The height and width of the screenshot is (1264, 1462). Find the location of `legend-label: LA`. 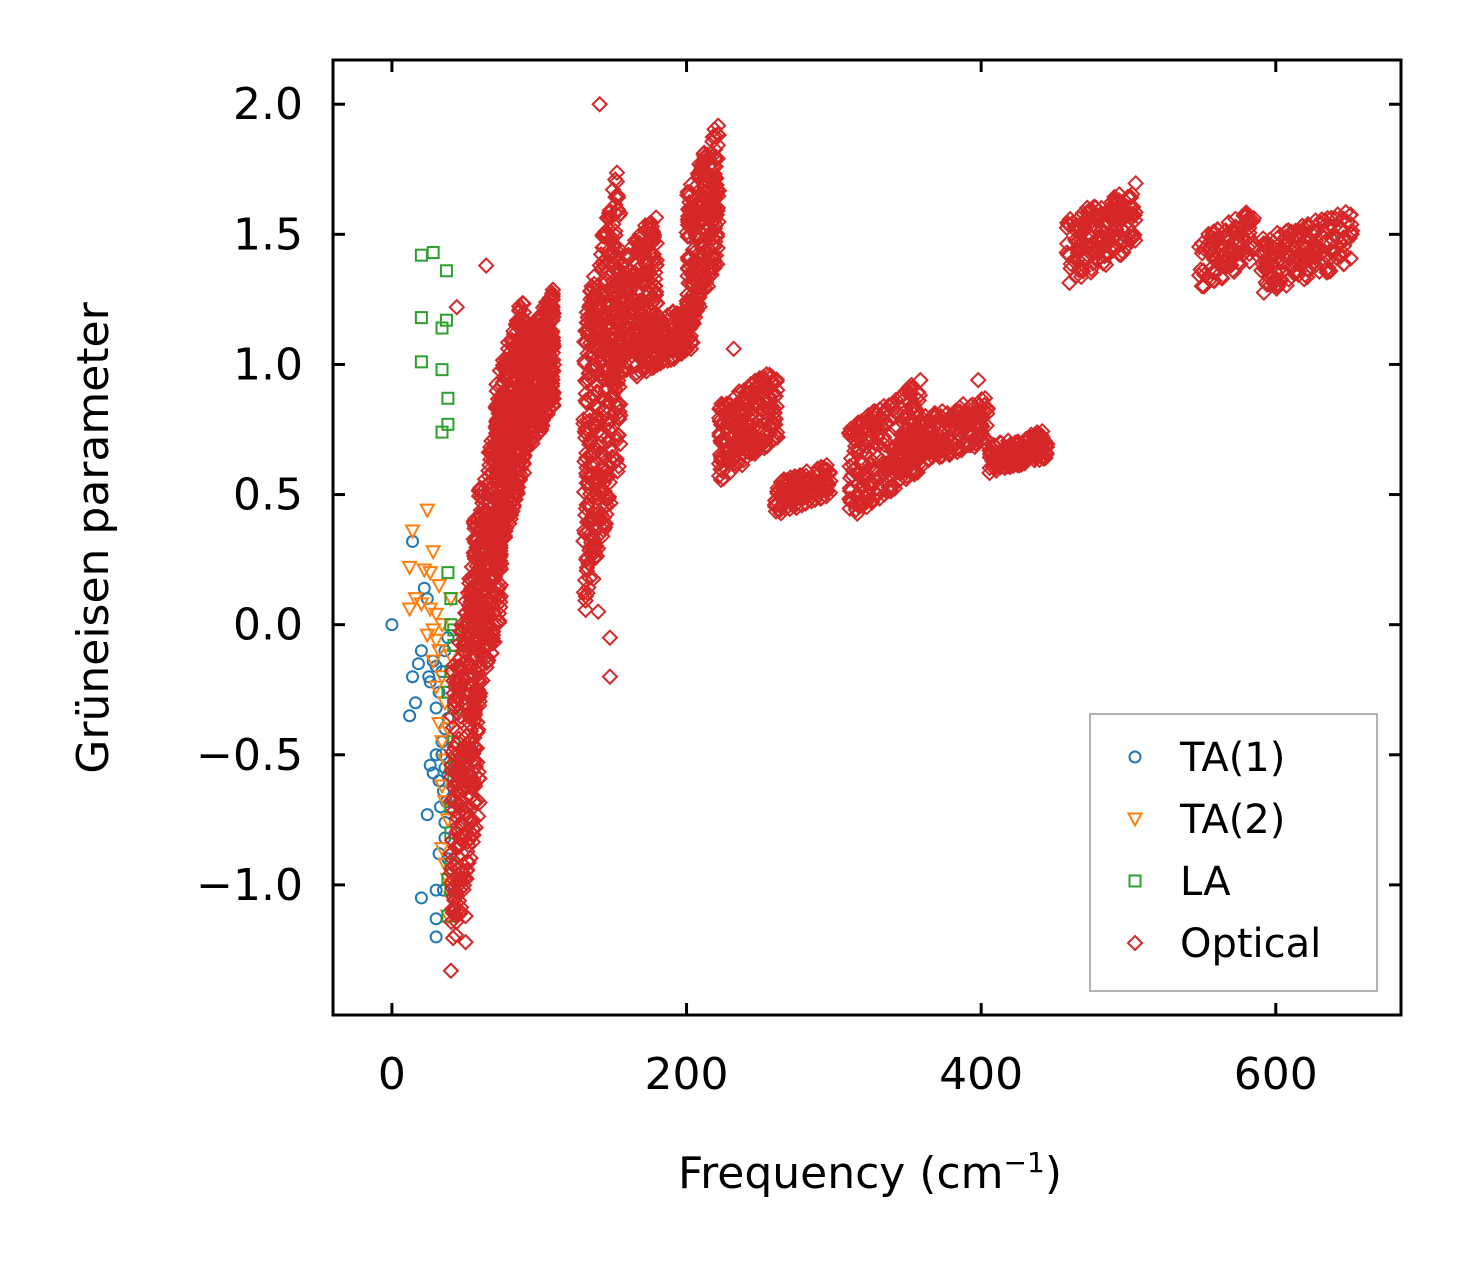

legend-label: LA is located at coordinates (1205, 882).